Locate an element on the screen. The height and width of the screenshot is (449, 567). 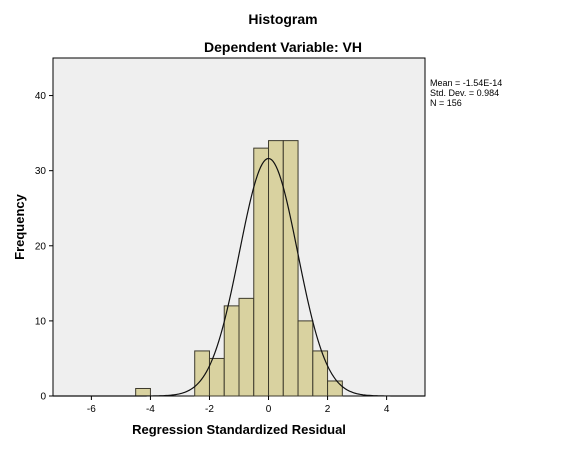
x-axis-label: Regression Standardized Residual is located at coordinates (239, 429).